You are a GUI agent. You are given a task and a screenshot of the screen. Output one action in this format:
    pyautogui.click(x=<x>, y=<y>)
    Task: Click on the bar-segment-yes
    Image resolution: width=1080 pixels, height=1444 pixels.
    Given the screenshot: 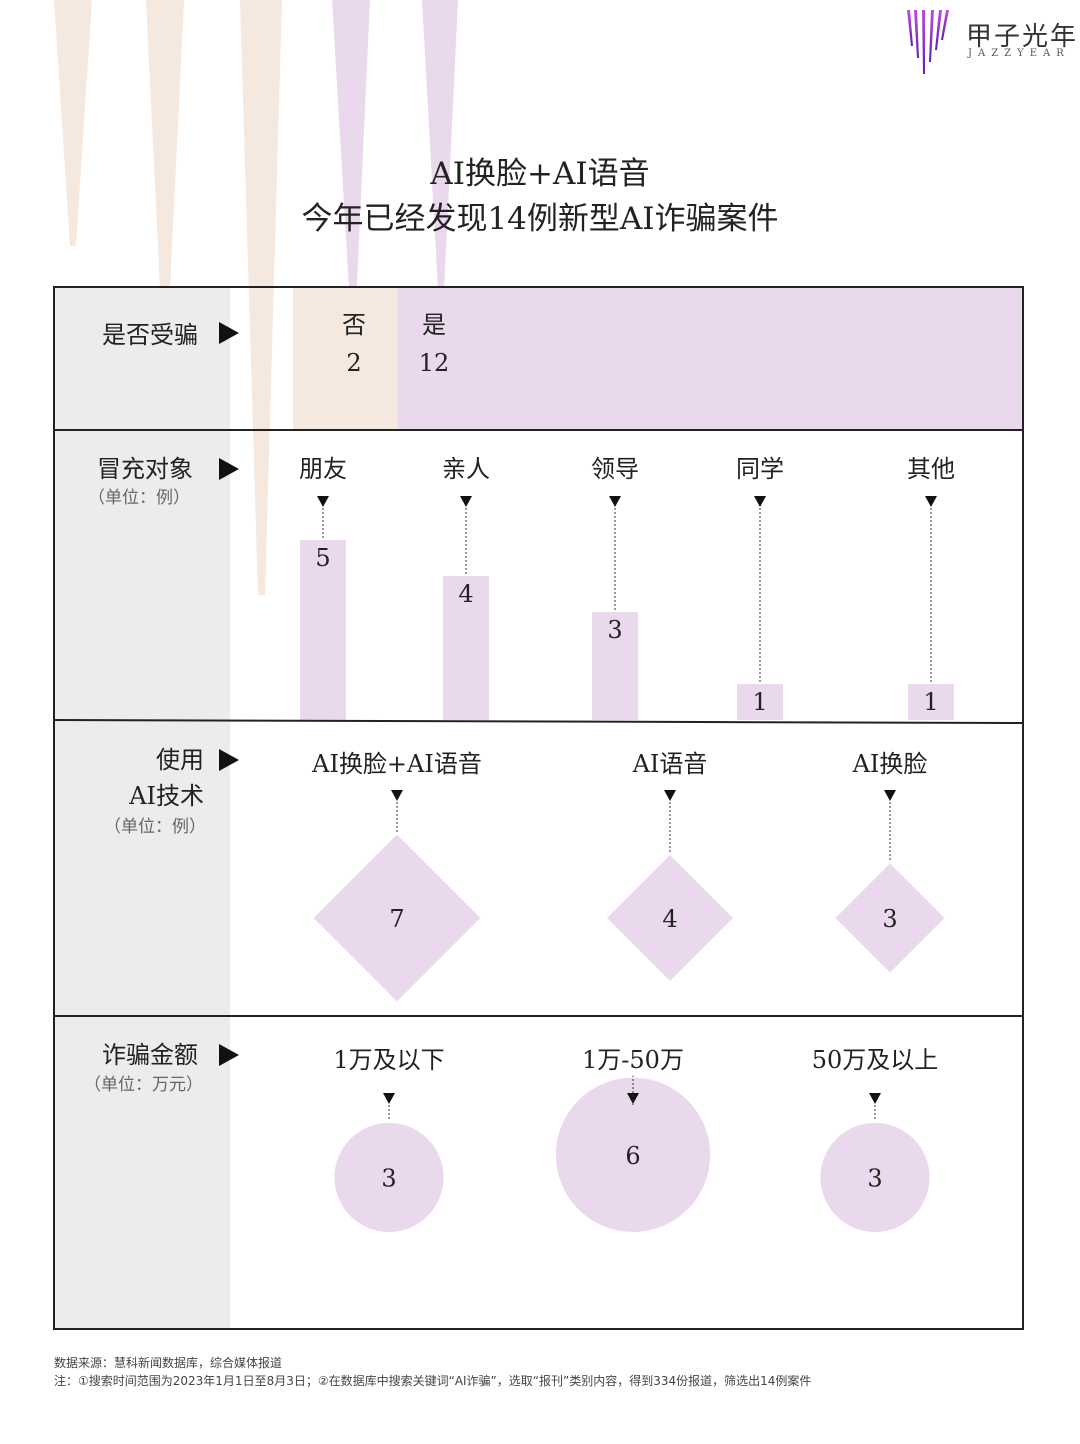 What is the action you would take?
    pyautogui.click(x=710, y=358)
    